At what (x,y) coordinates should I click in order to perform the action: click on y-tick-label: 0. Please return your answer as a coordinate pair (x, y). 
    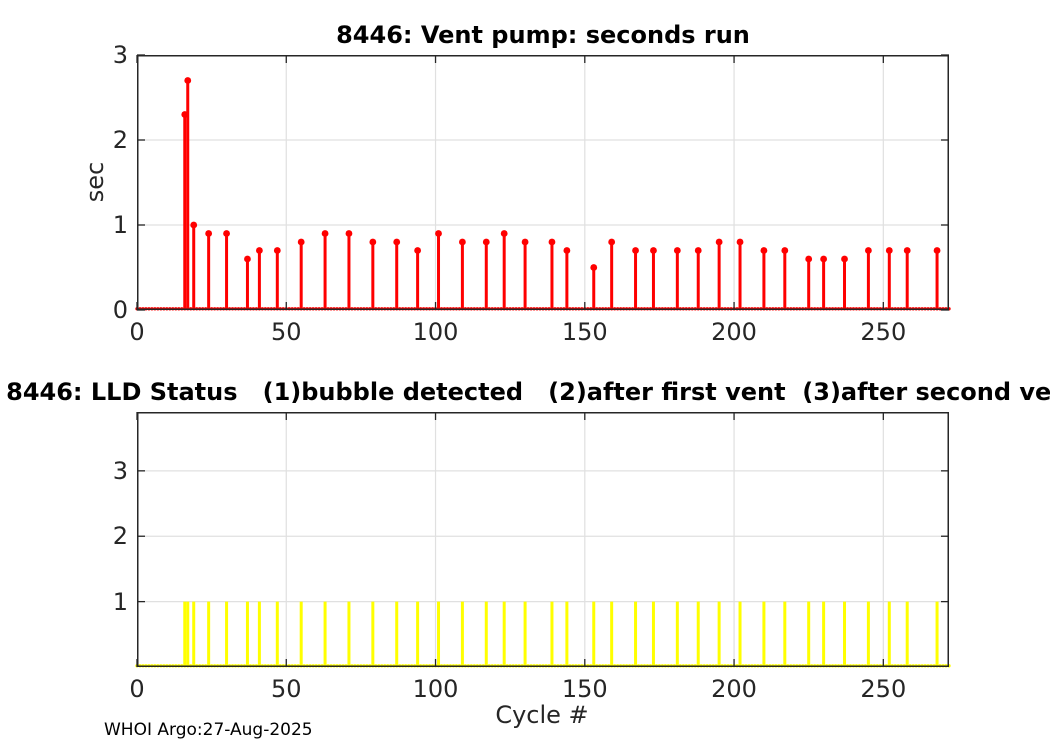
    Looking at the image, I should click on (120, 310).